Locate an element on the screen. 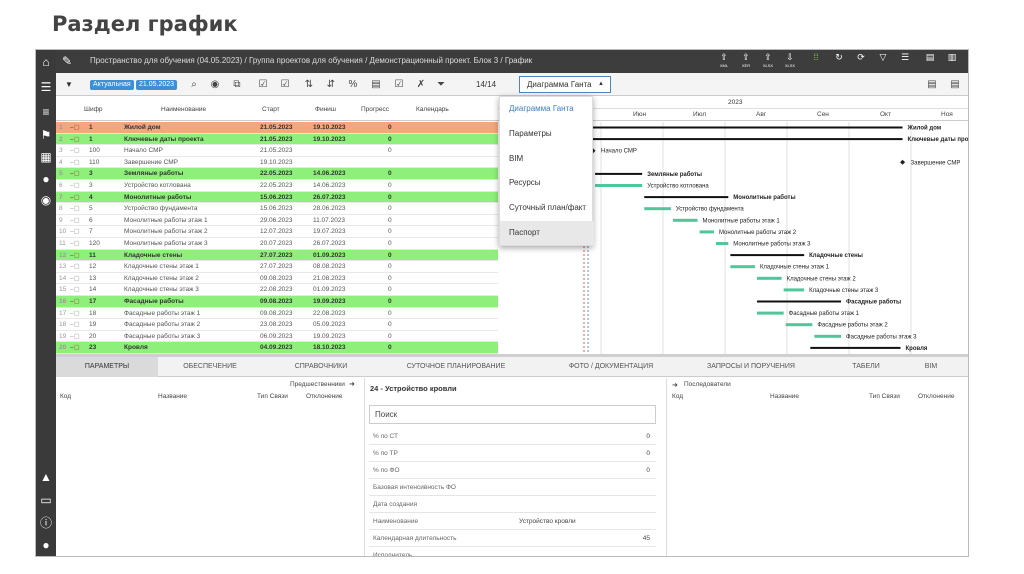 Image resolution: width=1024 pixels, height=574 pixels. property-row: Базовая интенсивность ФО is located at coordinates (512, 488).